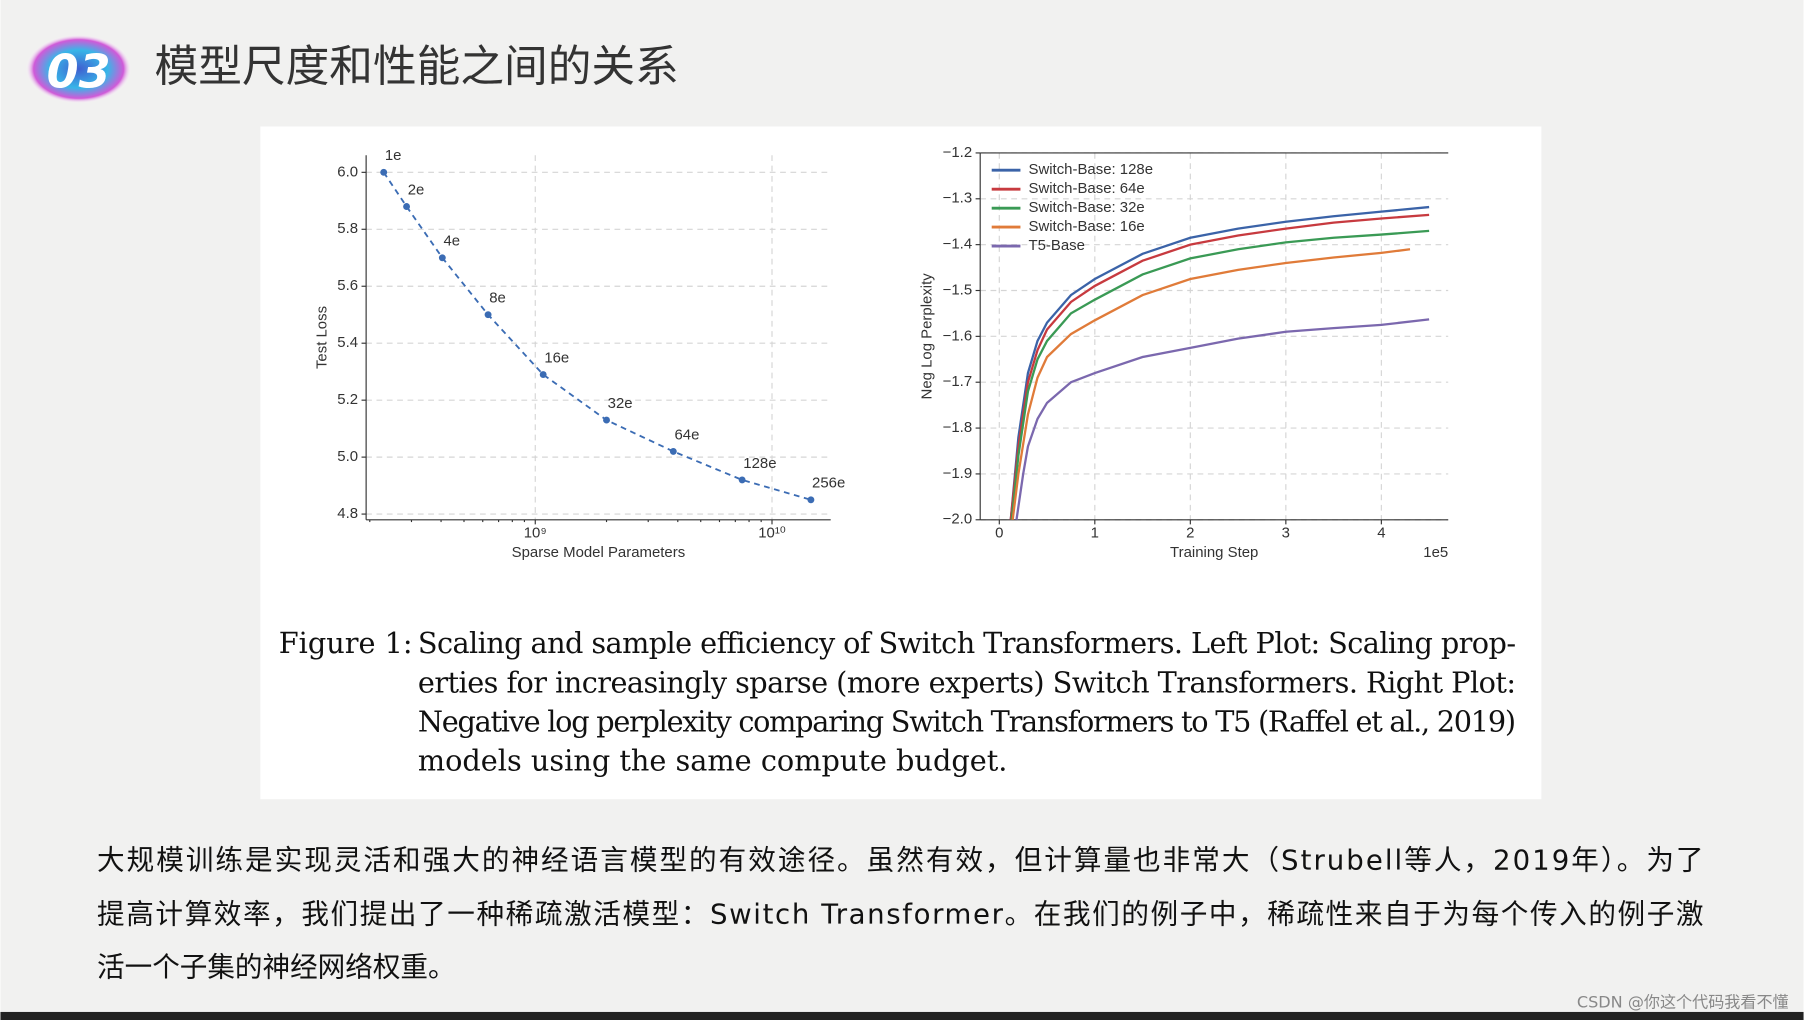  I want to click on x-tick-label: 2, so click(1190, 533).